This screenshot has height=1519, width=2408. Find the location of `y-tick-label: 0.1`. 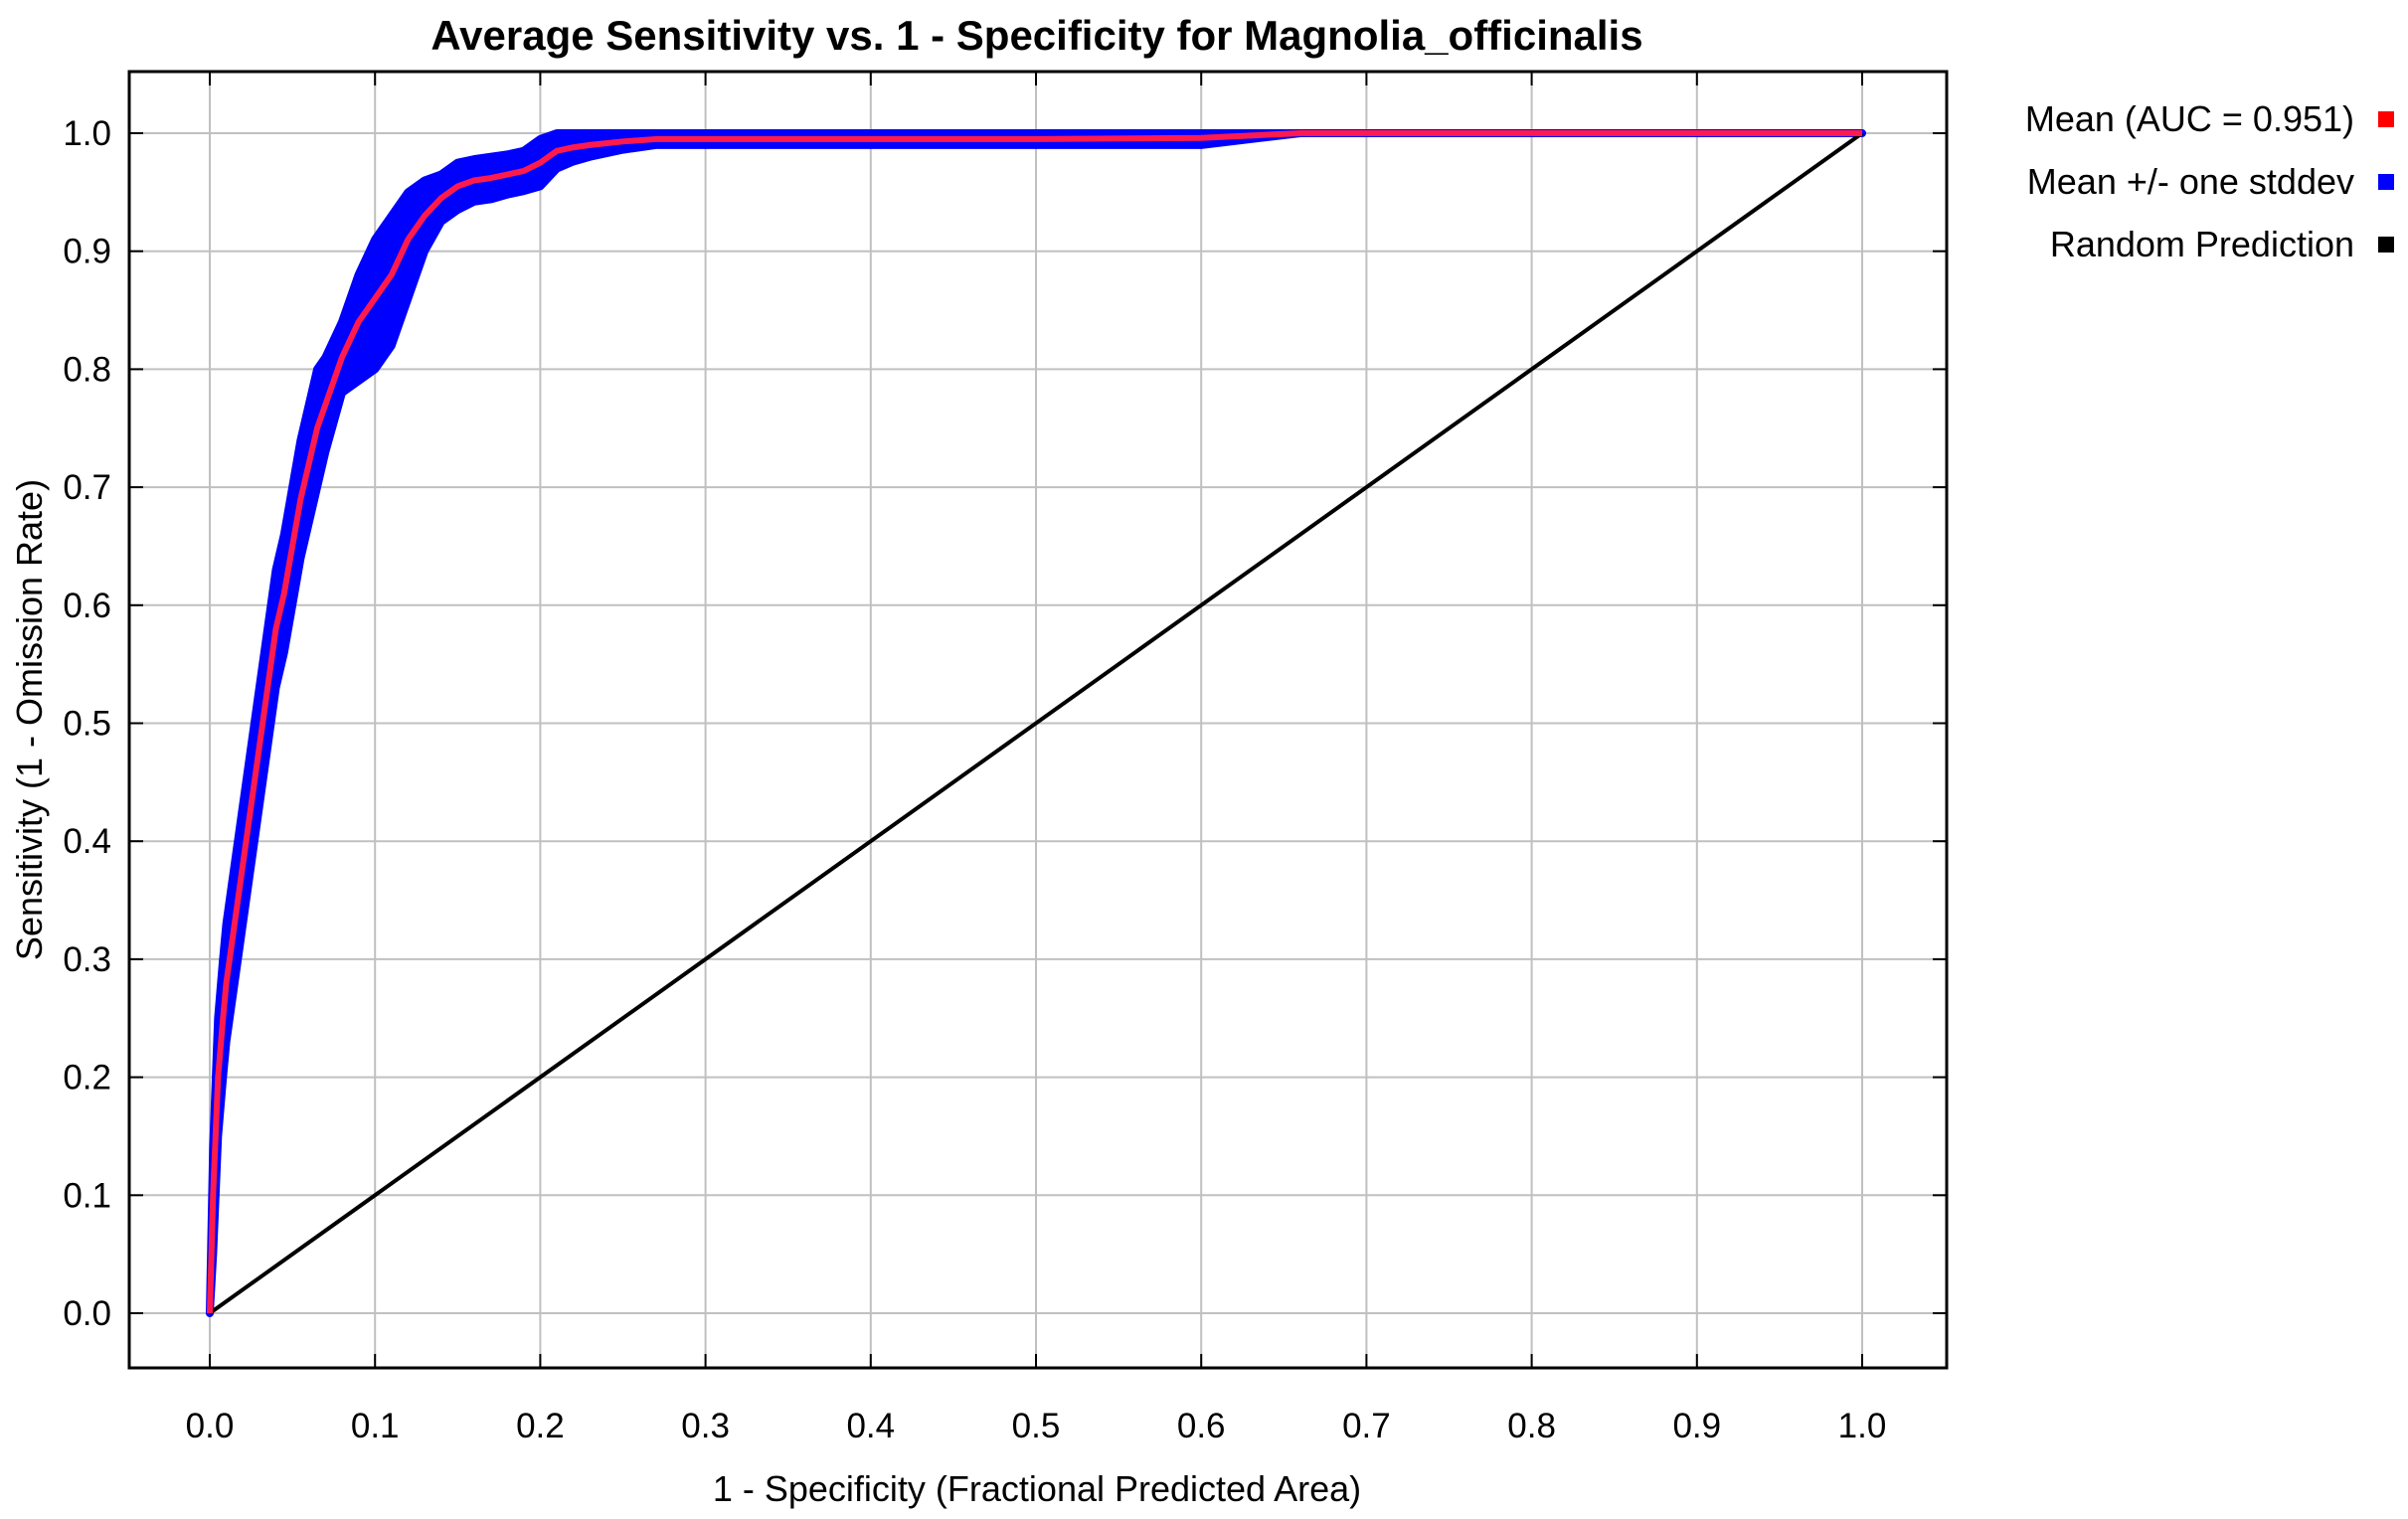

y-tick-label: 0.1 is located at coordinates (87, 1195).